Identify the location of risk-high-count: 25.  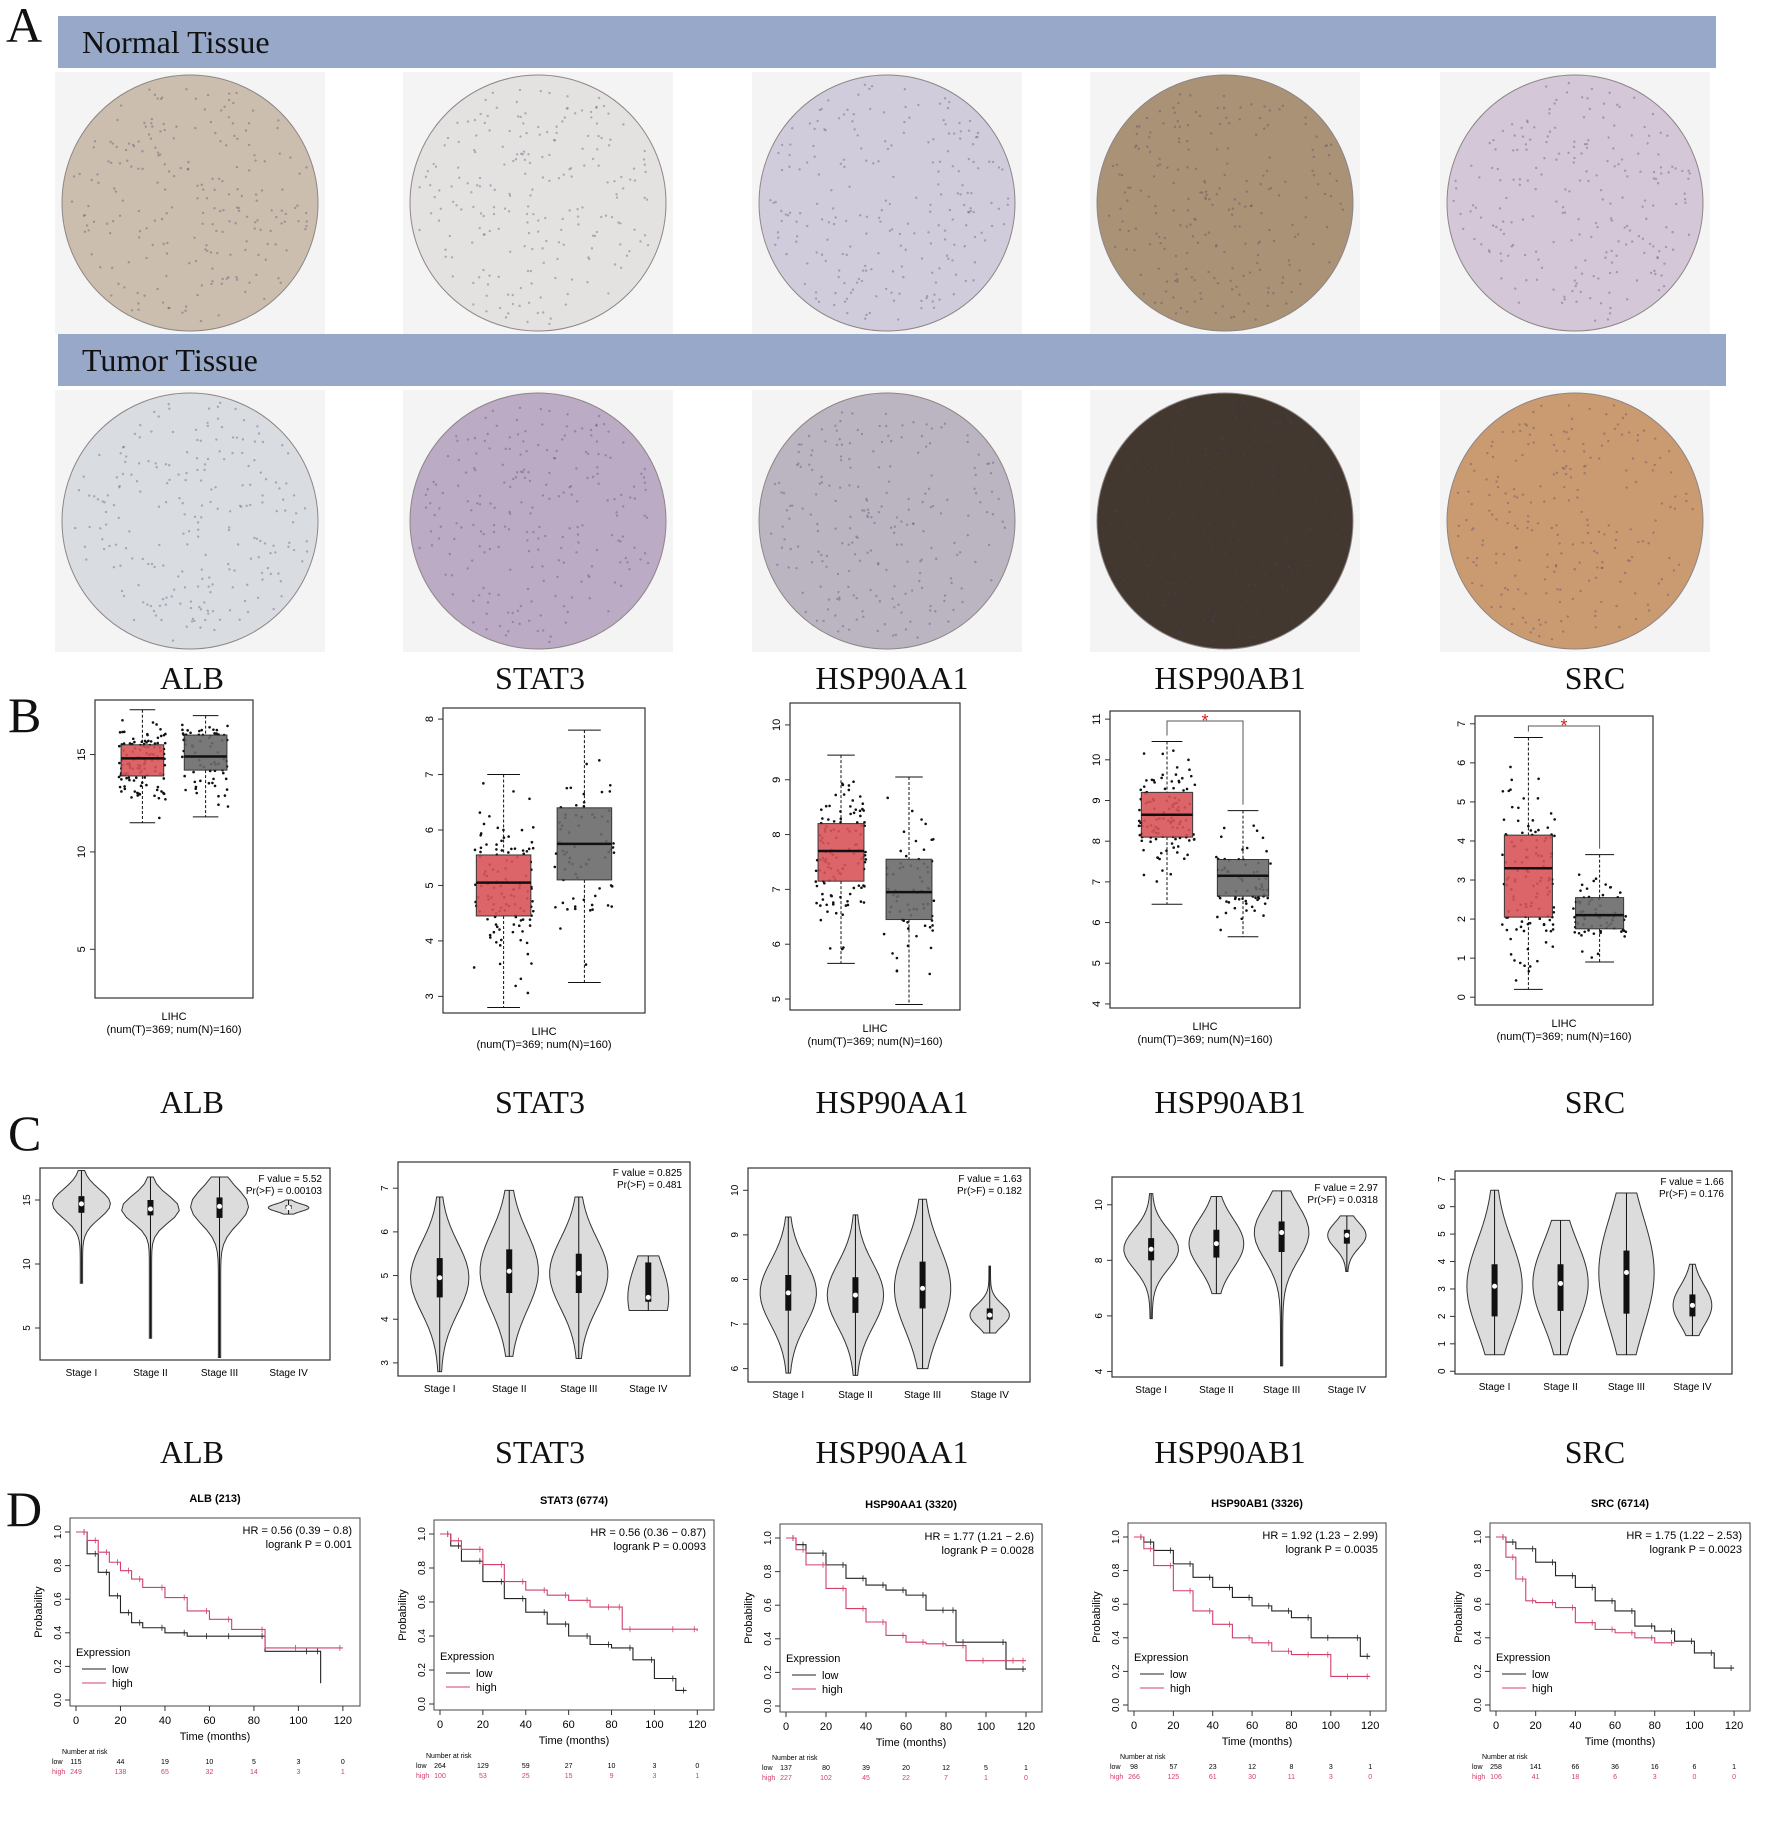
(526, 1776).